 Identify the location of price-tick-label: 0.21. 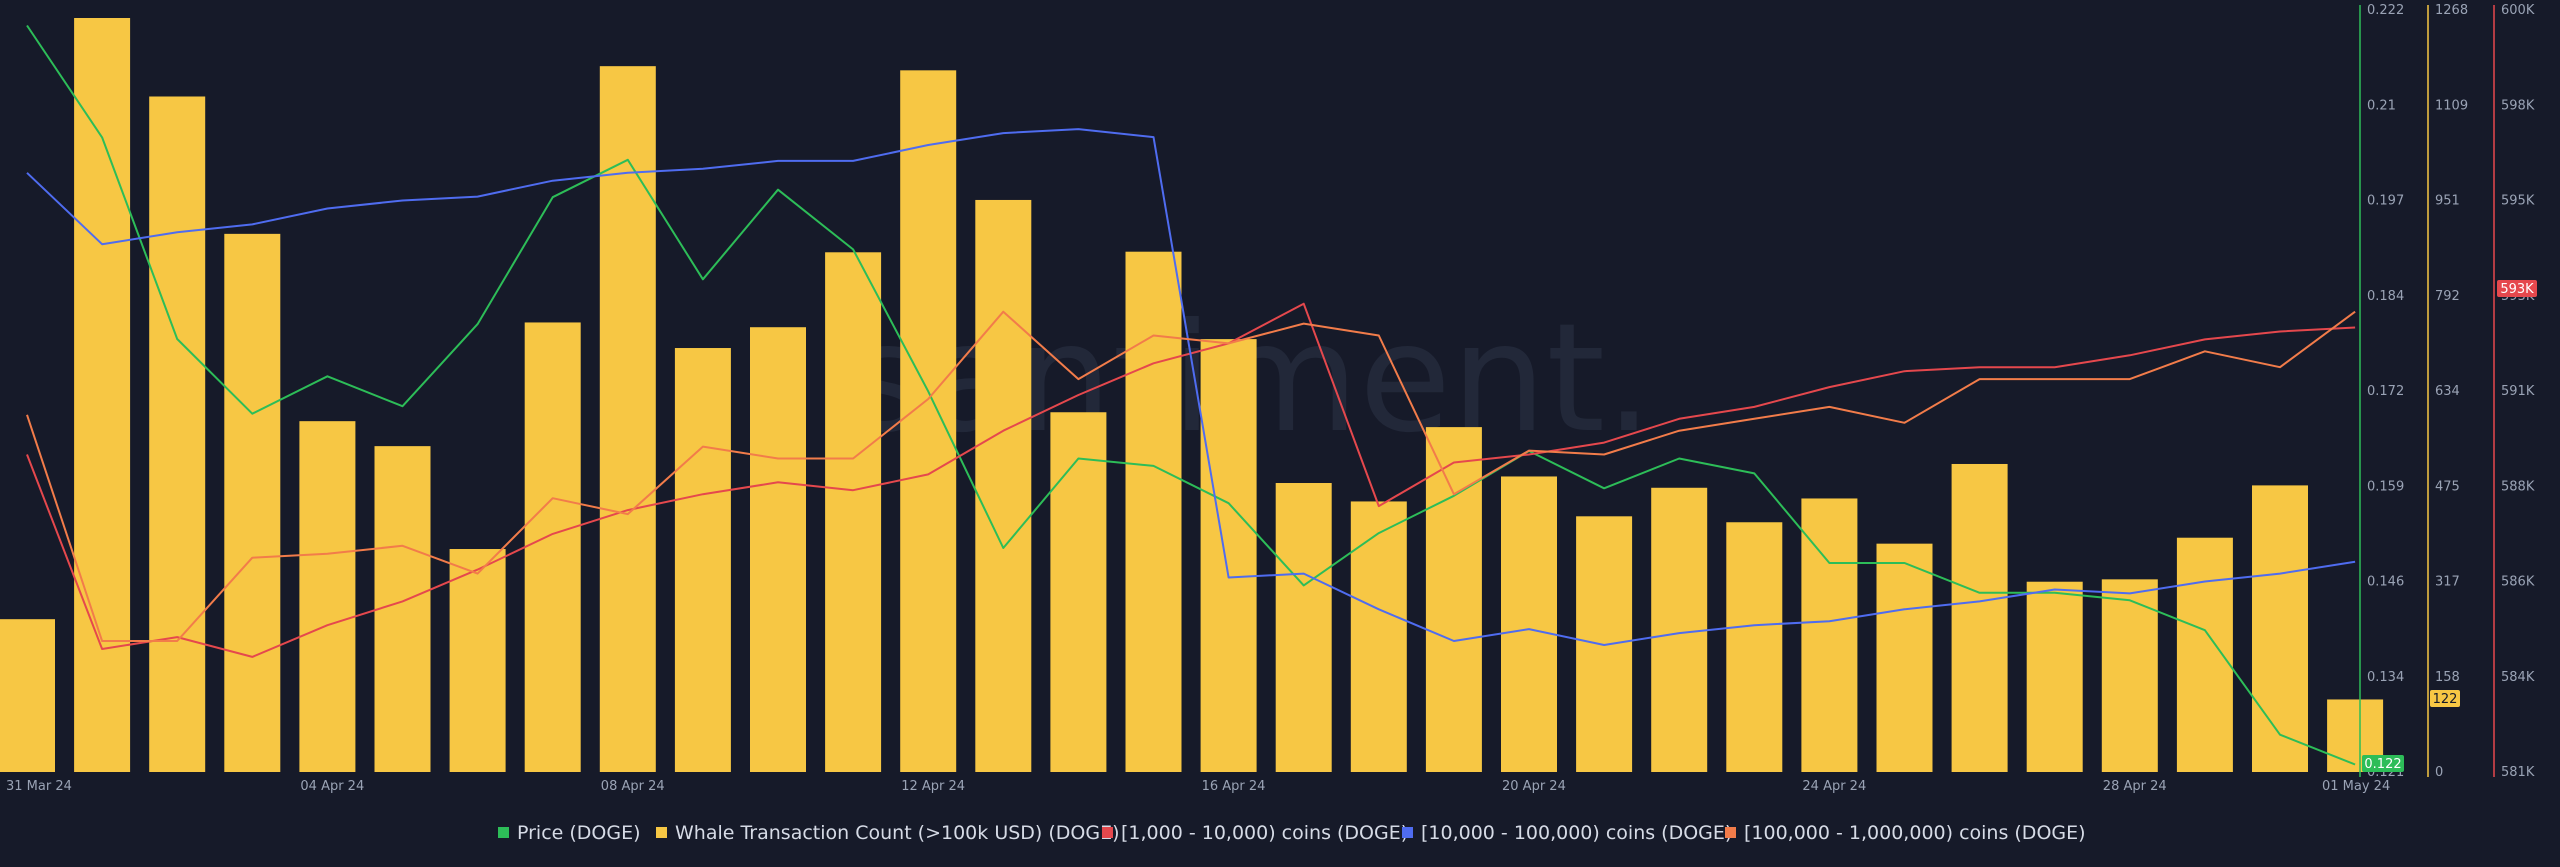
(2381, 105).